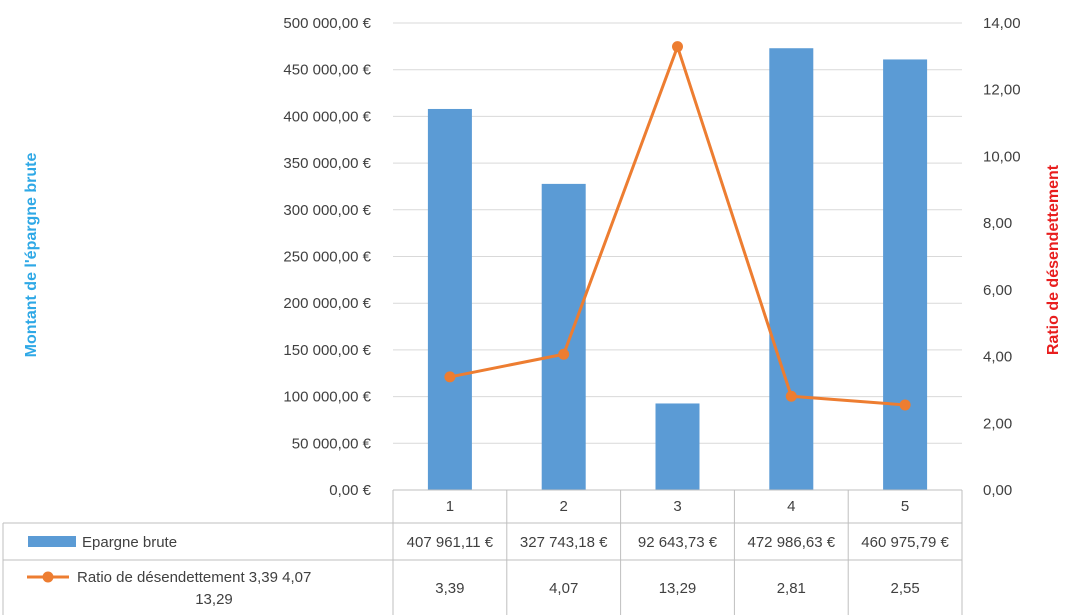  Describe the element at coordinates (31, 255) in the screenshot. I see `left-axis-title: Montant de l'épargne brute` at that location.